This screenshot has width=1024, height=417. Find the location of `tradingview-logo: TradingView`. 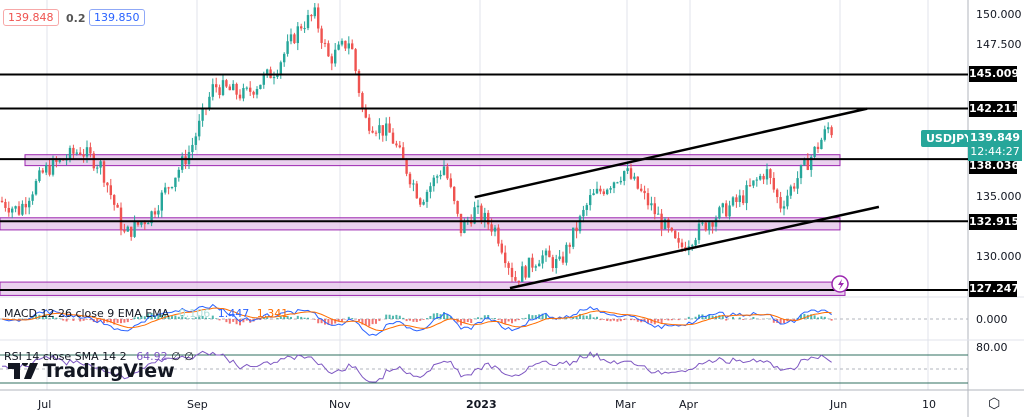

tradingview-logo: TradingView is located at coordinates (91, 371).